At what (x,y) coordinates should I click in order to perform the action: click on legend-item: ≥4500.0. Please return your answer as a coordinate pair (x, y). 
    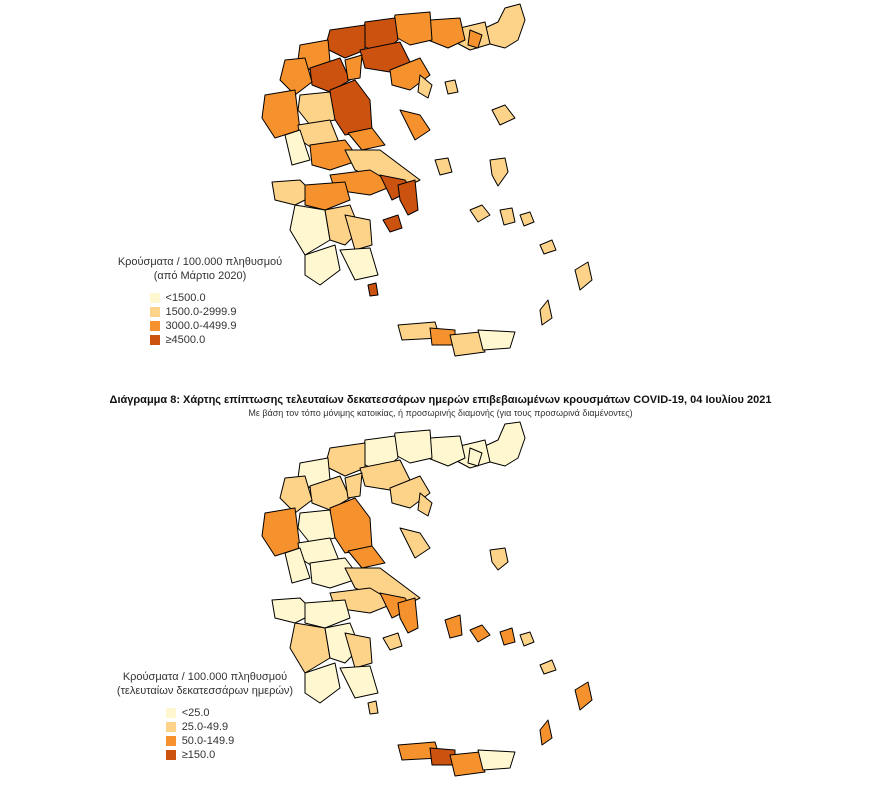
    Looking at the image, I should click on (193, 340).